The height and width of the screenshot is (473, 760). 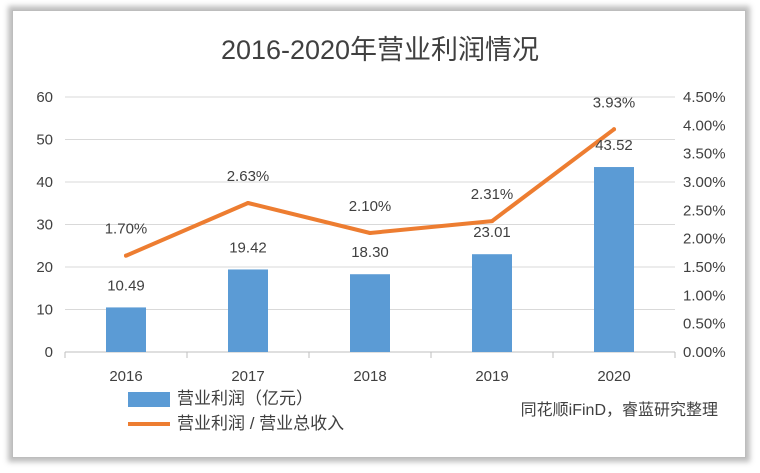 What do you see at coordinates (704, 324) in the screenshot?
I see `y-right-tick-label: 0.50%` at bounding box center [704, 324].